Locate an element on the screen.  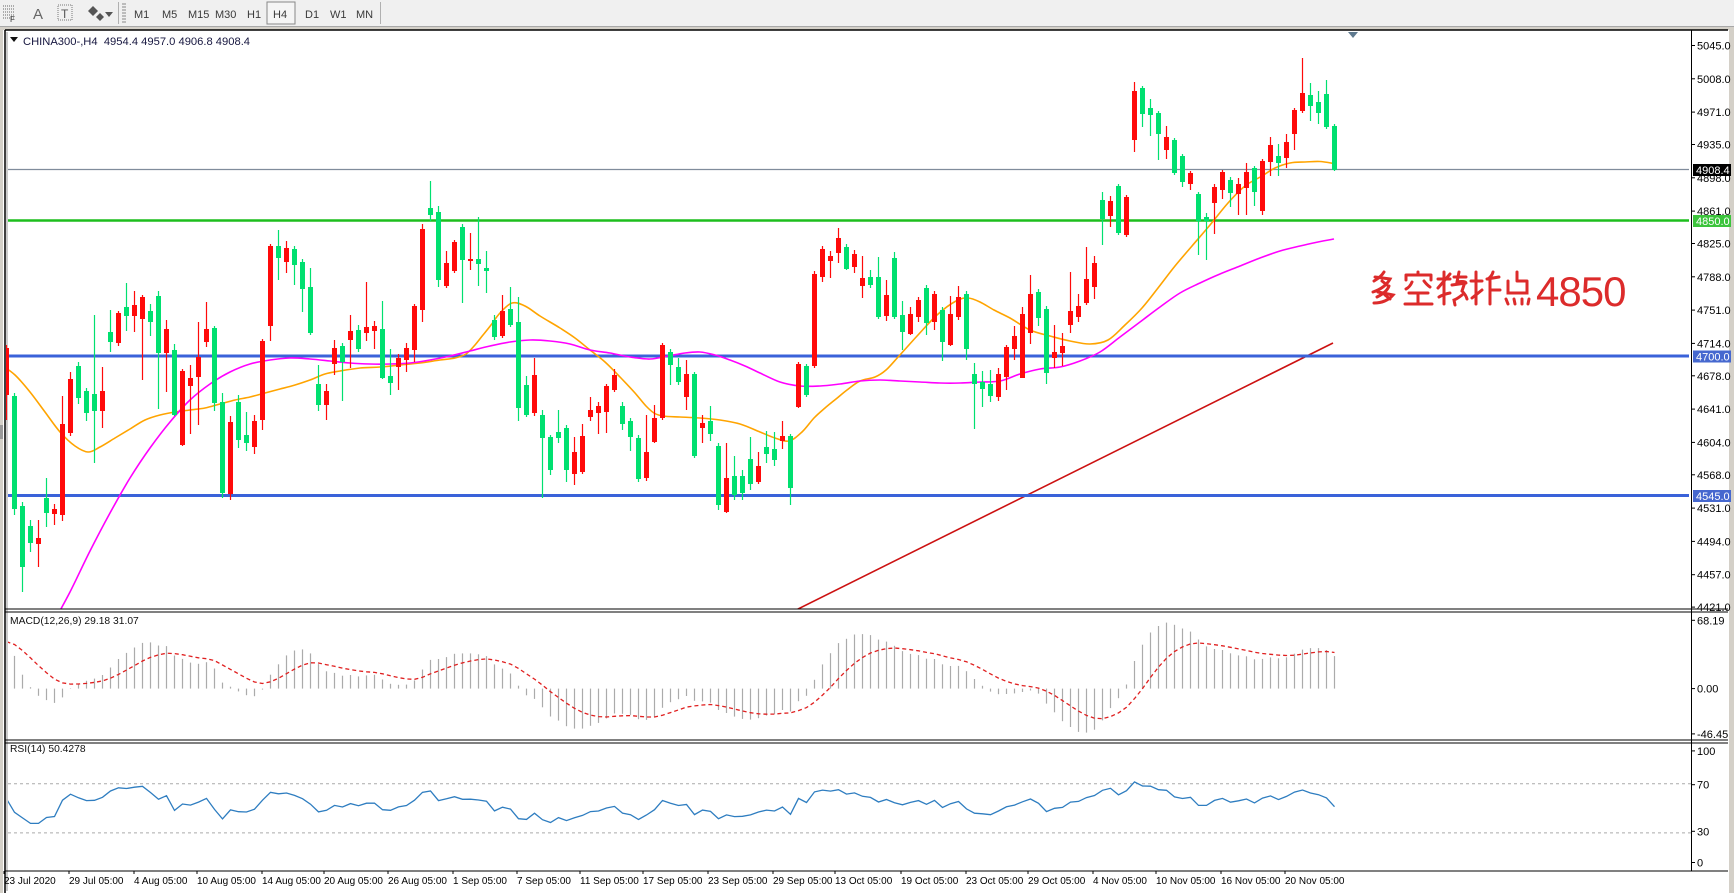
svg-text: 4788.0 is located at coordinates (1714, 278).